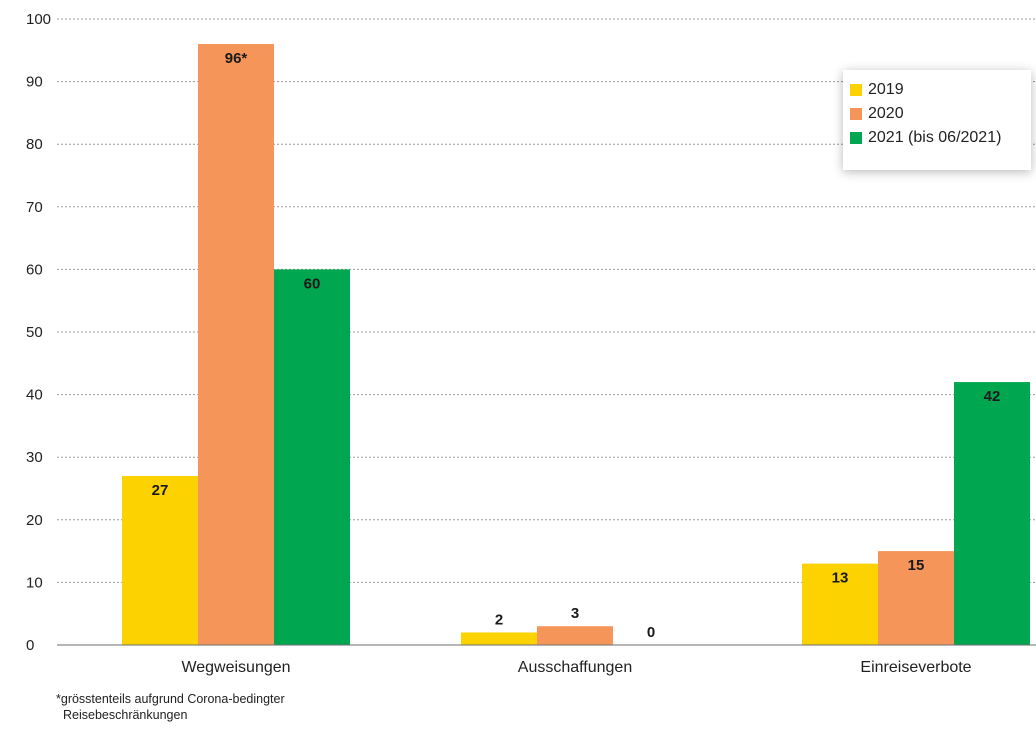 The image size is (1036, 729). I want to click on footnote-line-2: Reisebeschränkungen, so click(125, 715).